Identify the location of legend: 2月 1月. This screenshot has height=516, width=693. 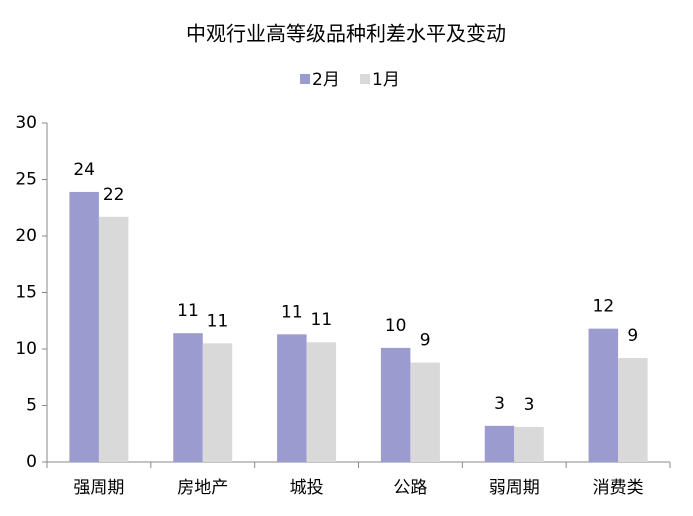
(350, 80).